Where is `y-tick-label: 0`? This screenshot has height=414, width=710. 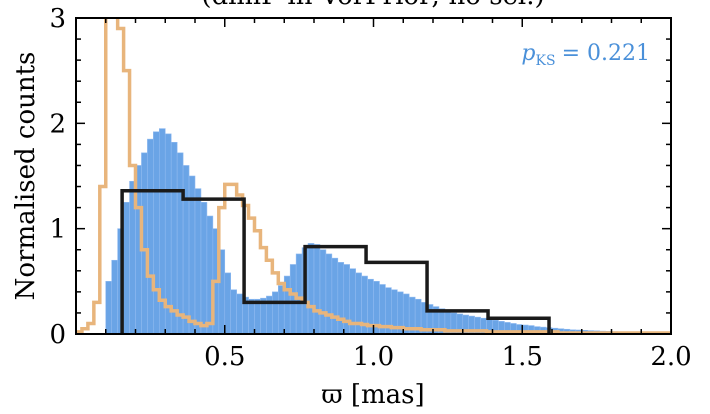
y-tick-label: 0 is located at coordinates (57, 335).